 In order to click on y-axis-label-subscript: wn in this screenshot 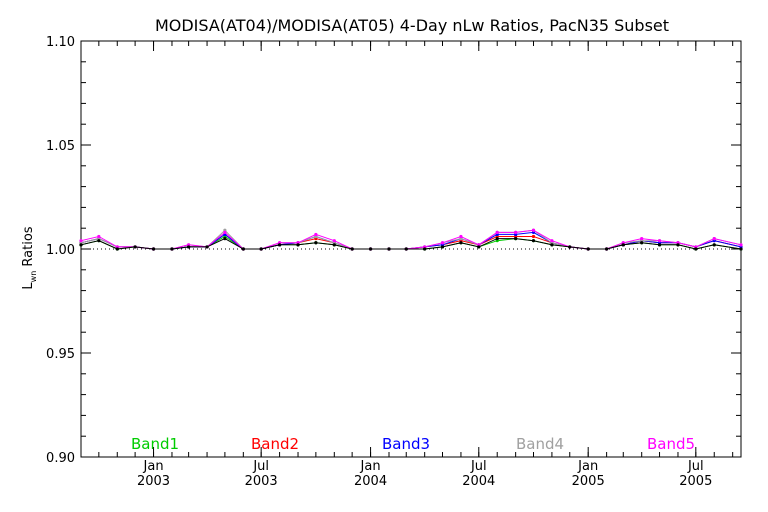, I will do `click(33, 277)`.